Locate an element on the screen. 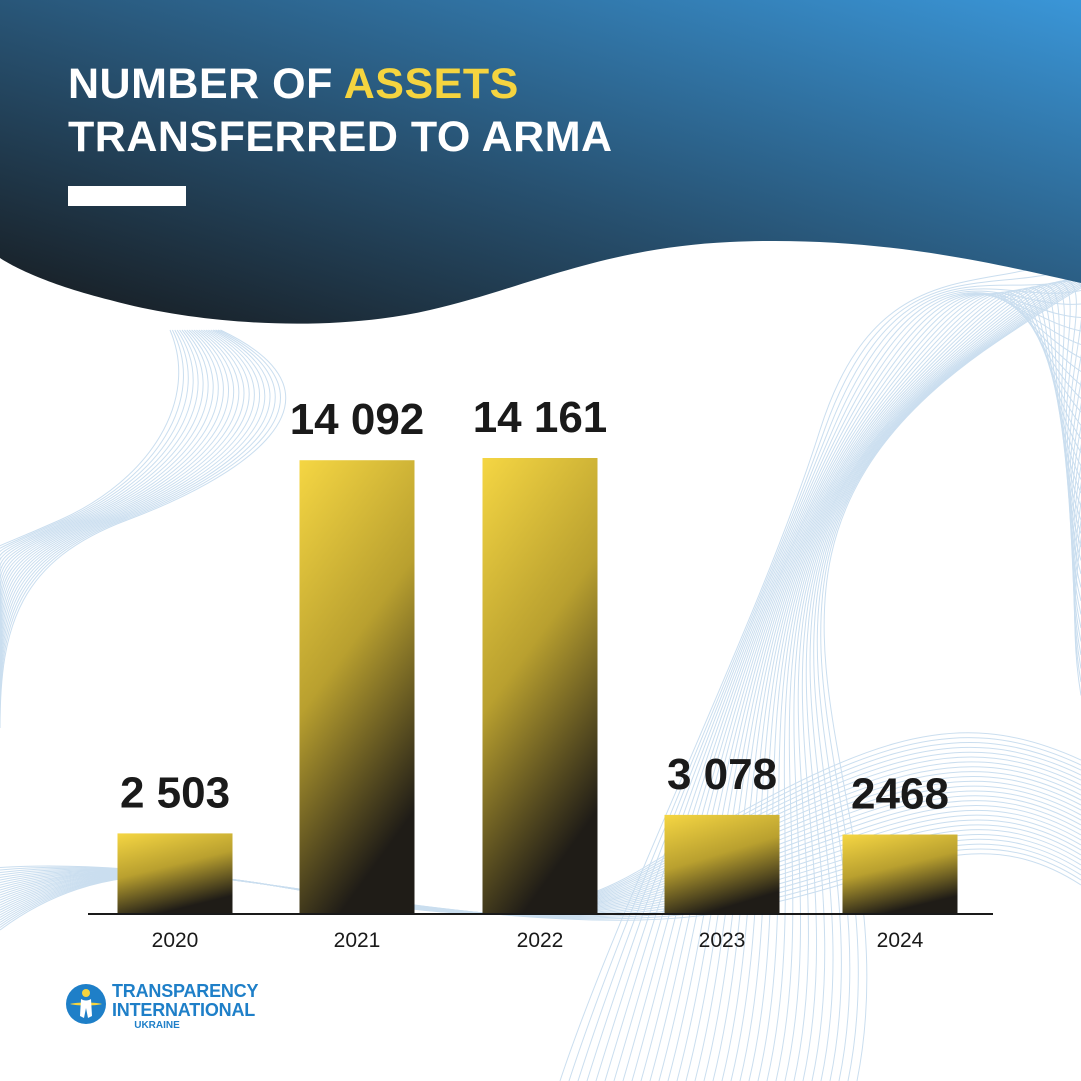 The height and width of the screenshot is (1081, 1081). x-tick-label-2022: 2022 is located at coordinates (540, 940).